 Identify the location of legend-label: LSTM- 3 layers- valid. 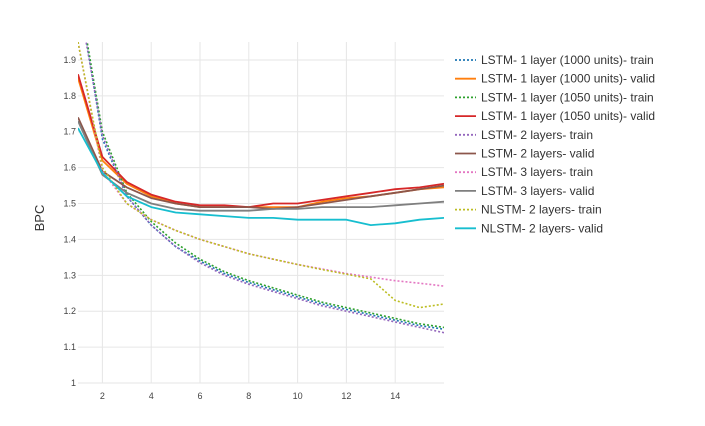
(537, 191).